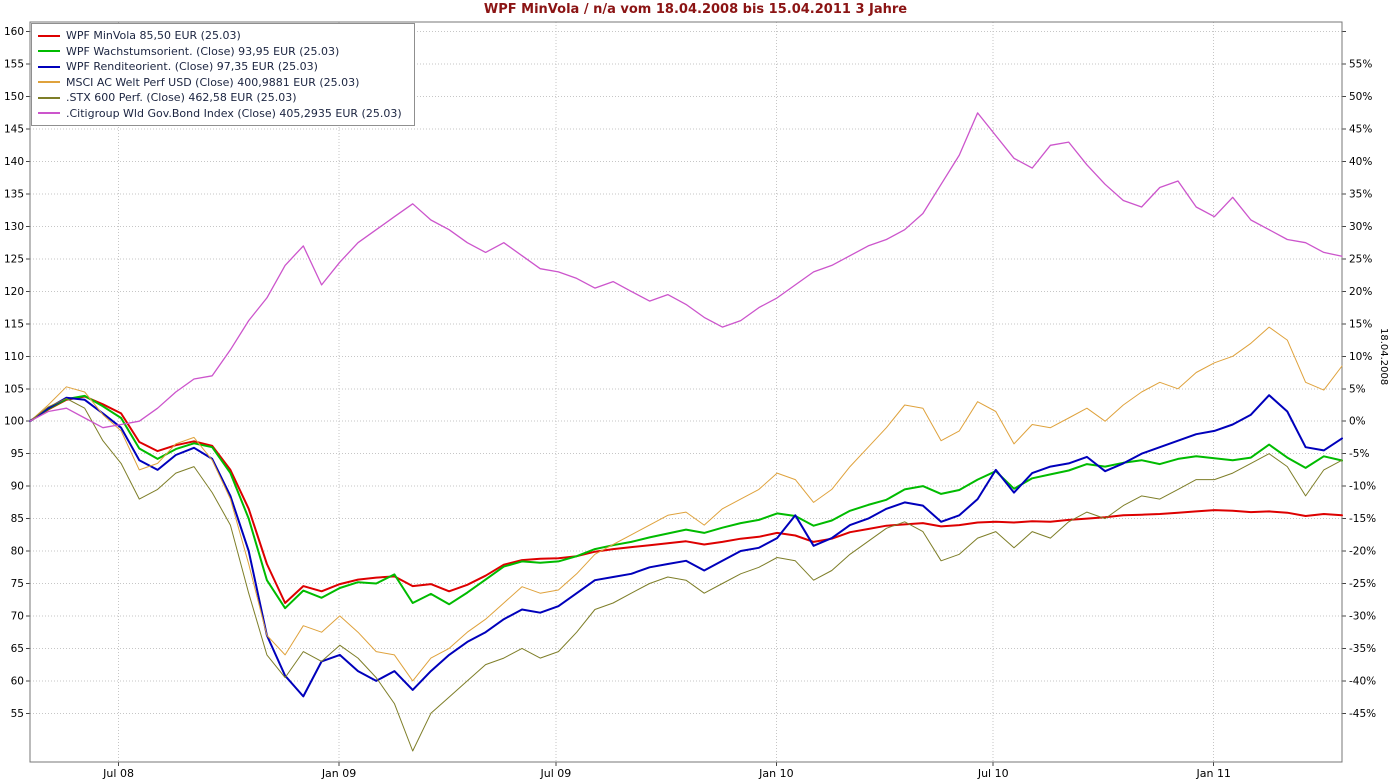 This screenshot has height=781, width=1391. I want to click on y-axis-left-label: 90, so click(17, 487).